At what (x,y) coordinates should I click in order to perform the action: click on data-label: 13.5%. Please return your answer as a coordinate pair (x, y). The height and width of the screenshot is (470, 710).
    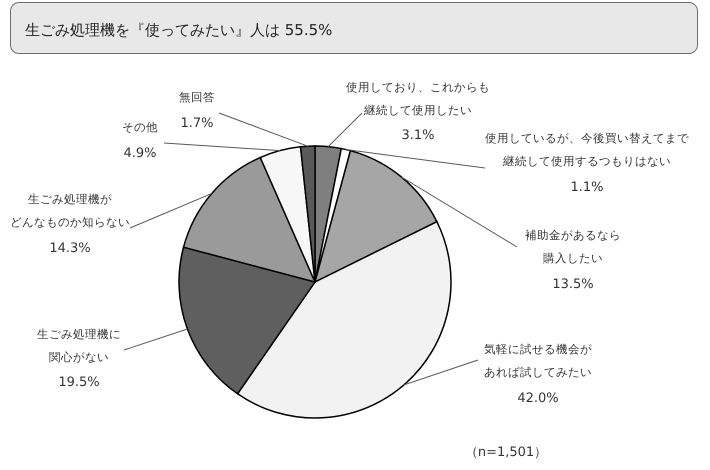
    Looking at the image, I should click on (573, 284).